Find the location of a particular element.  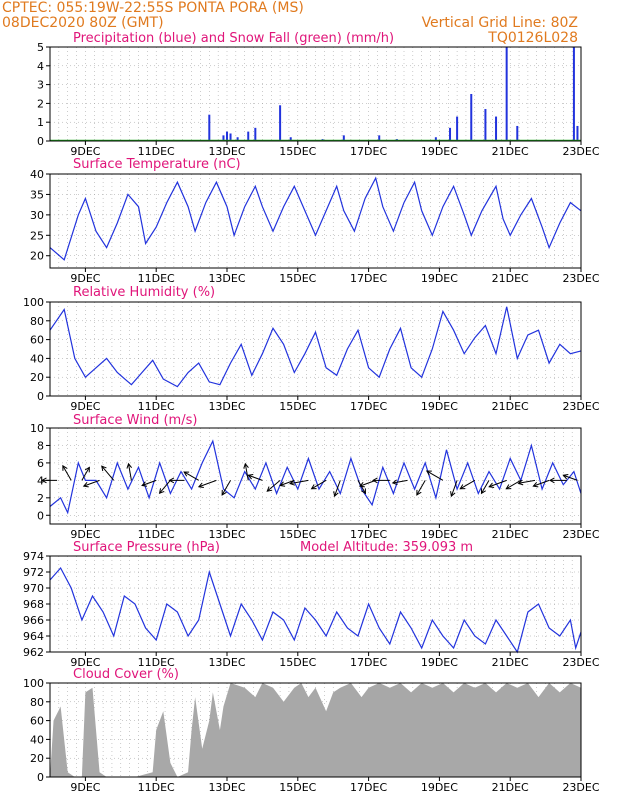

y-tick-label: 5 is located at coordinates (40, 47).